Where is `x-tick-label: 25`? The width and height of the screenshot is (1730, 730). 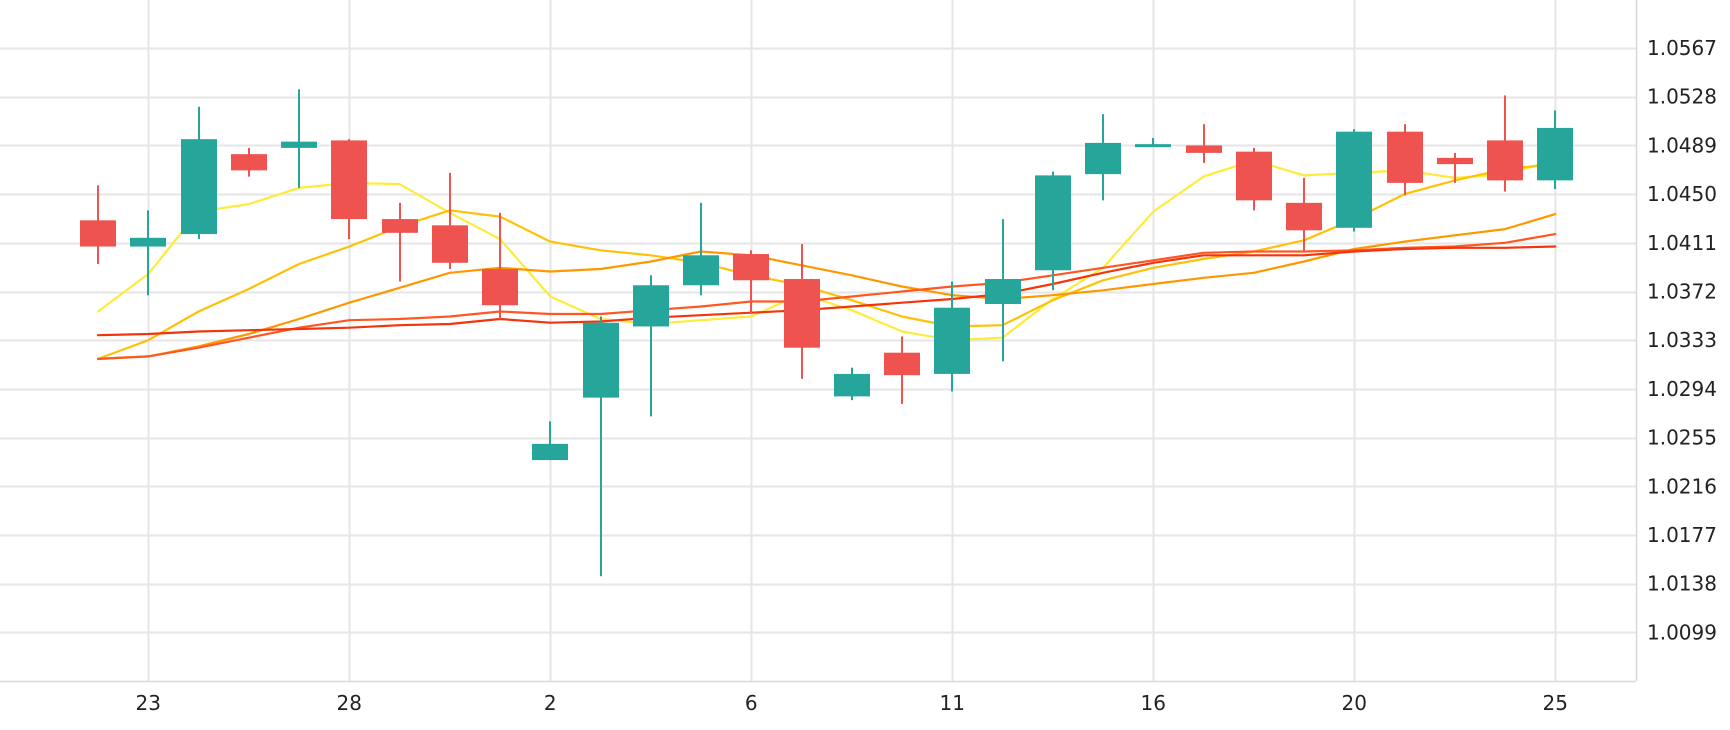
x-tick-label: 25 is located at coordinates (1555, 703).